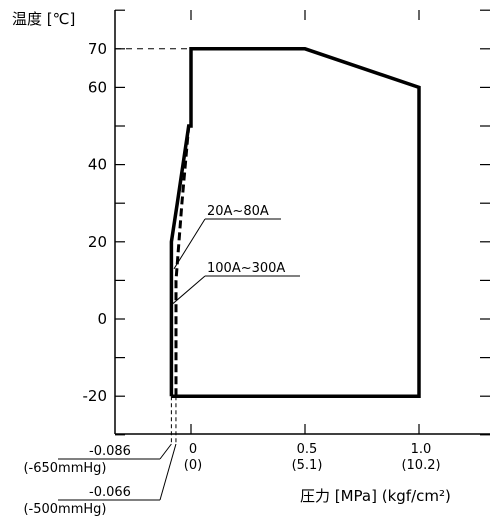  What do you see at coordinates (97, 87) in the screenshot?
I see `y-tick-label: 60` at bounding box center [97, 87].